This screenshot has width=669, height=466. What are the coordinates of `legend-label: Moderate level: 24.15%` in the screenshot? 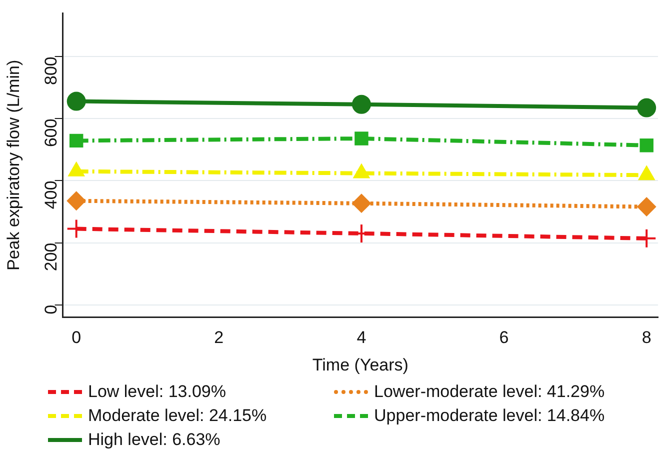 It's located at (177, 416).